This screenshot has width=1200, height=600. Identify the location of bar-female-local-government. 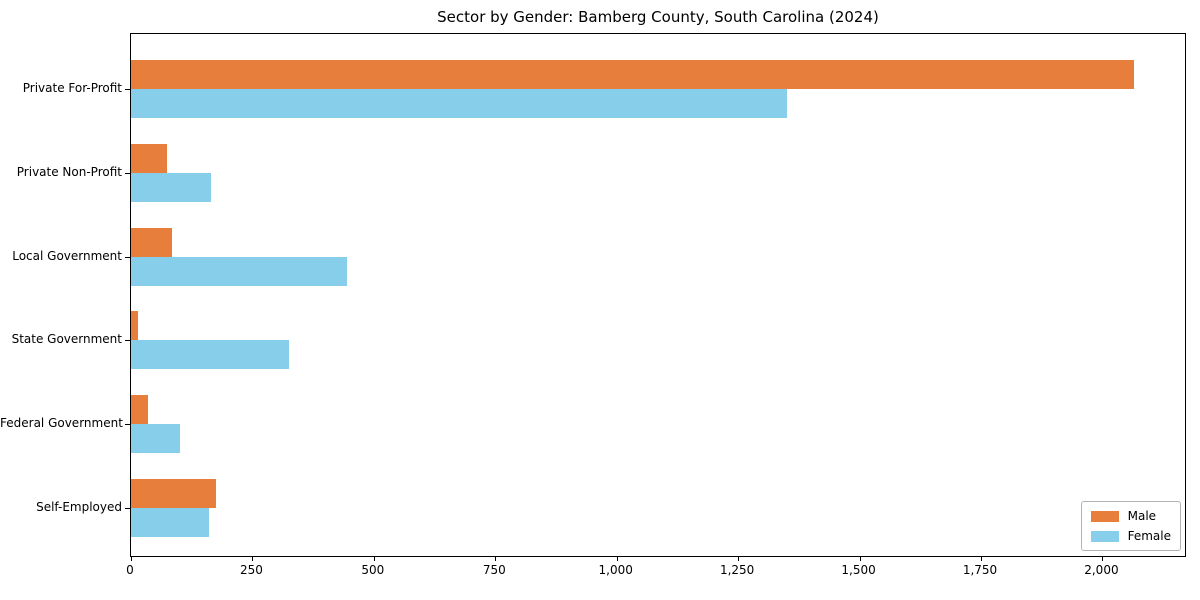
(239, 271).